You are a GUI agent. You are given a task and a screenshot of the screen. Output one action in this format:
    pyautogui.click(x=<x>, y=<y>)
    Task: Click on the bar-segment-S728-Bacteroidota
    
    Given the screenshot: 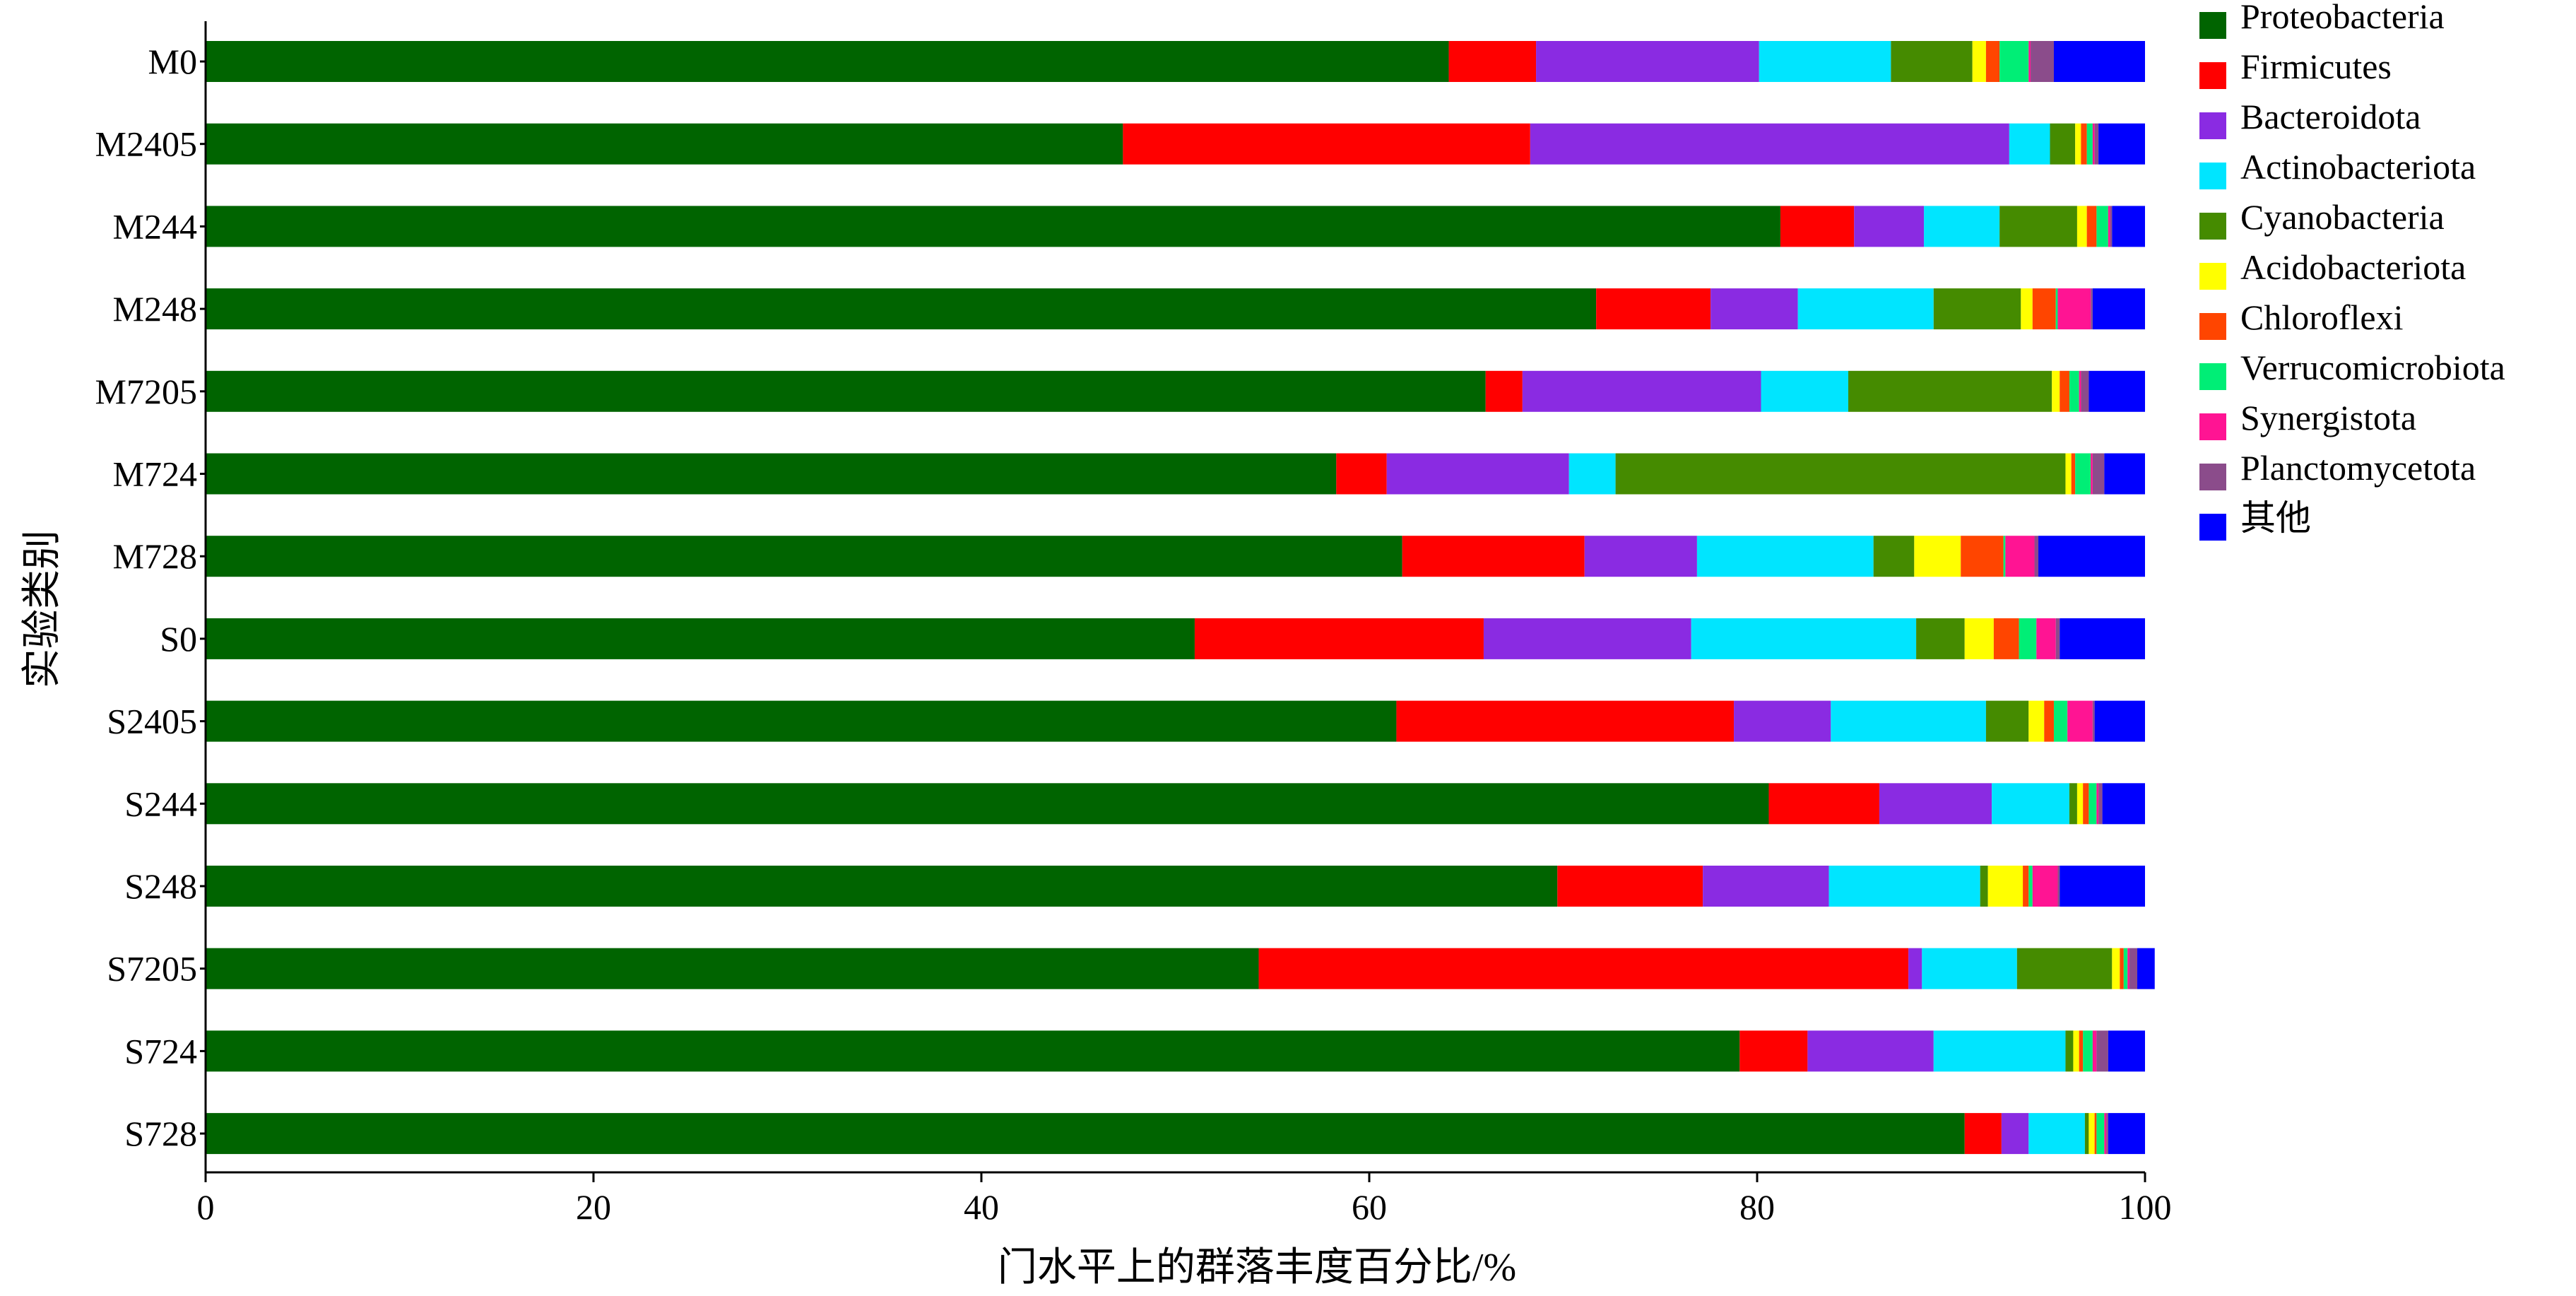 What is the action you would take?
    pyautogui.click(x=2015, y=1134)
    